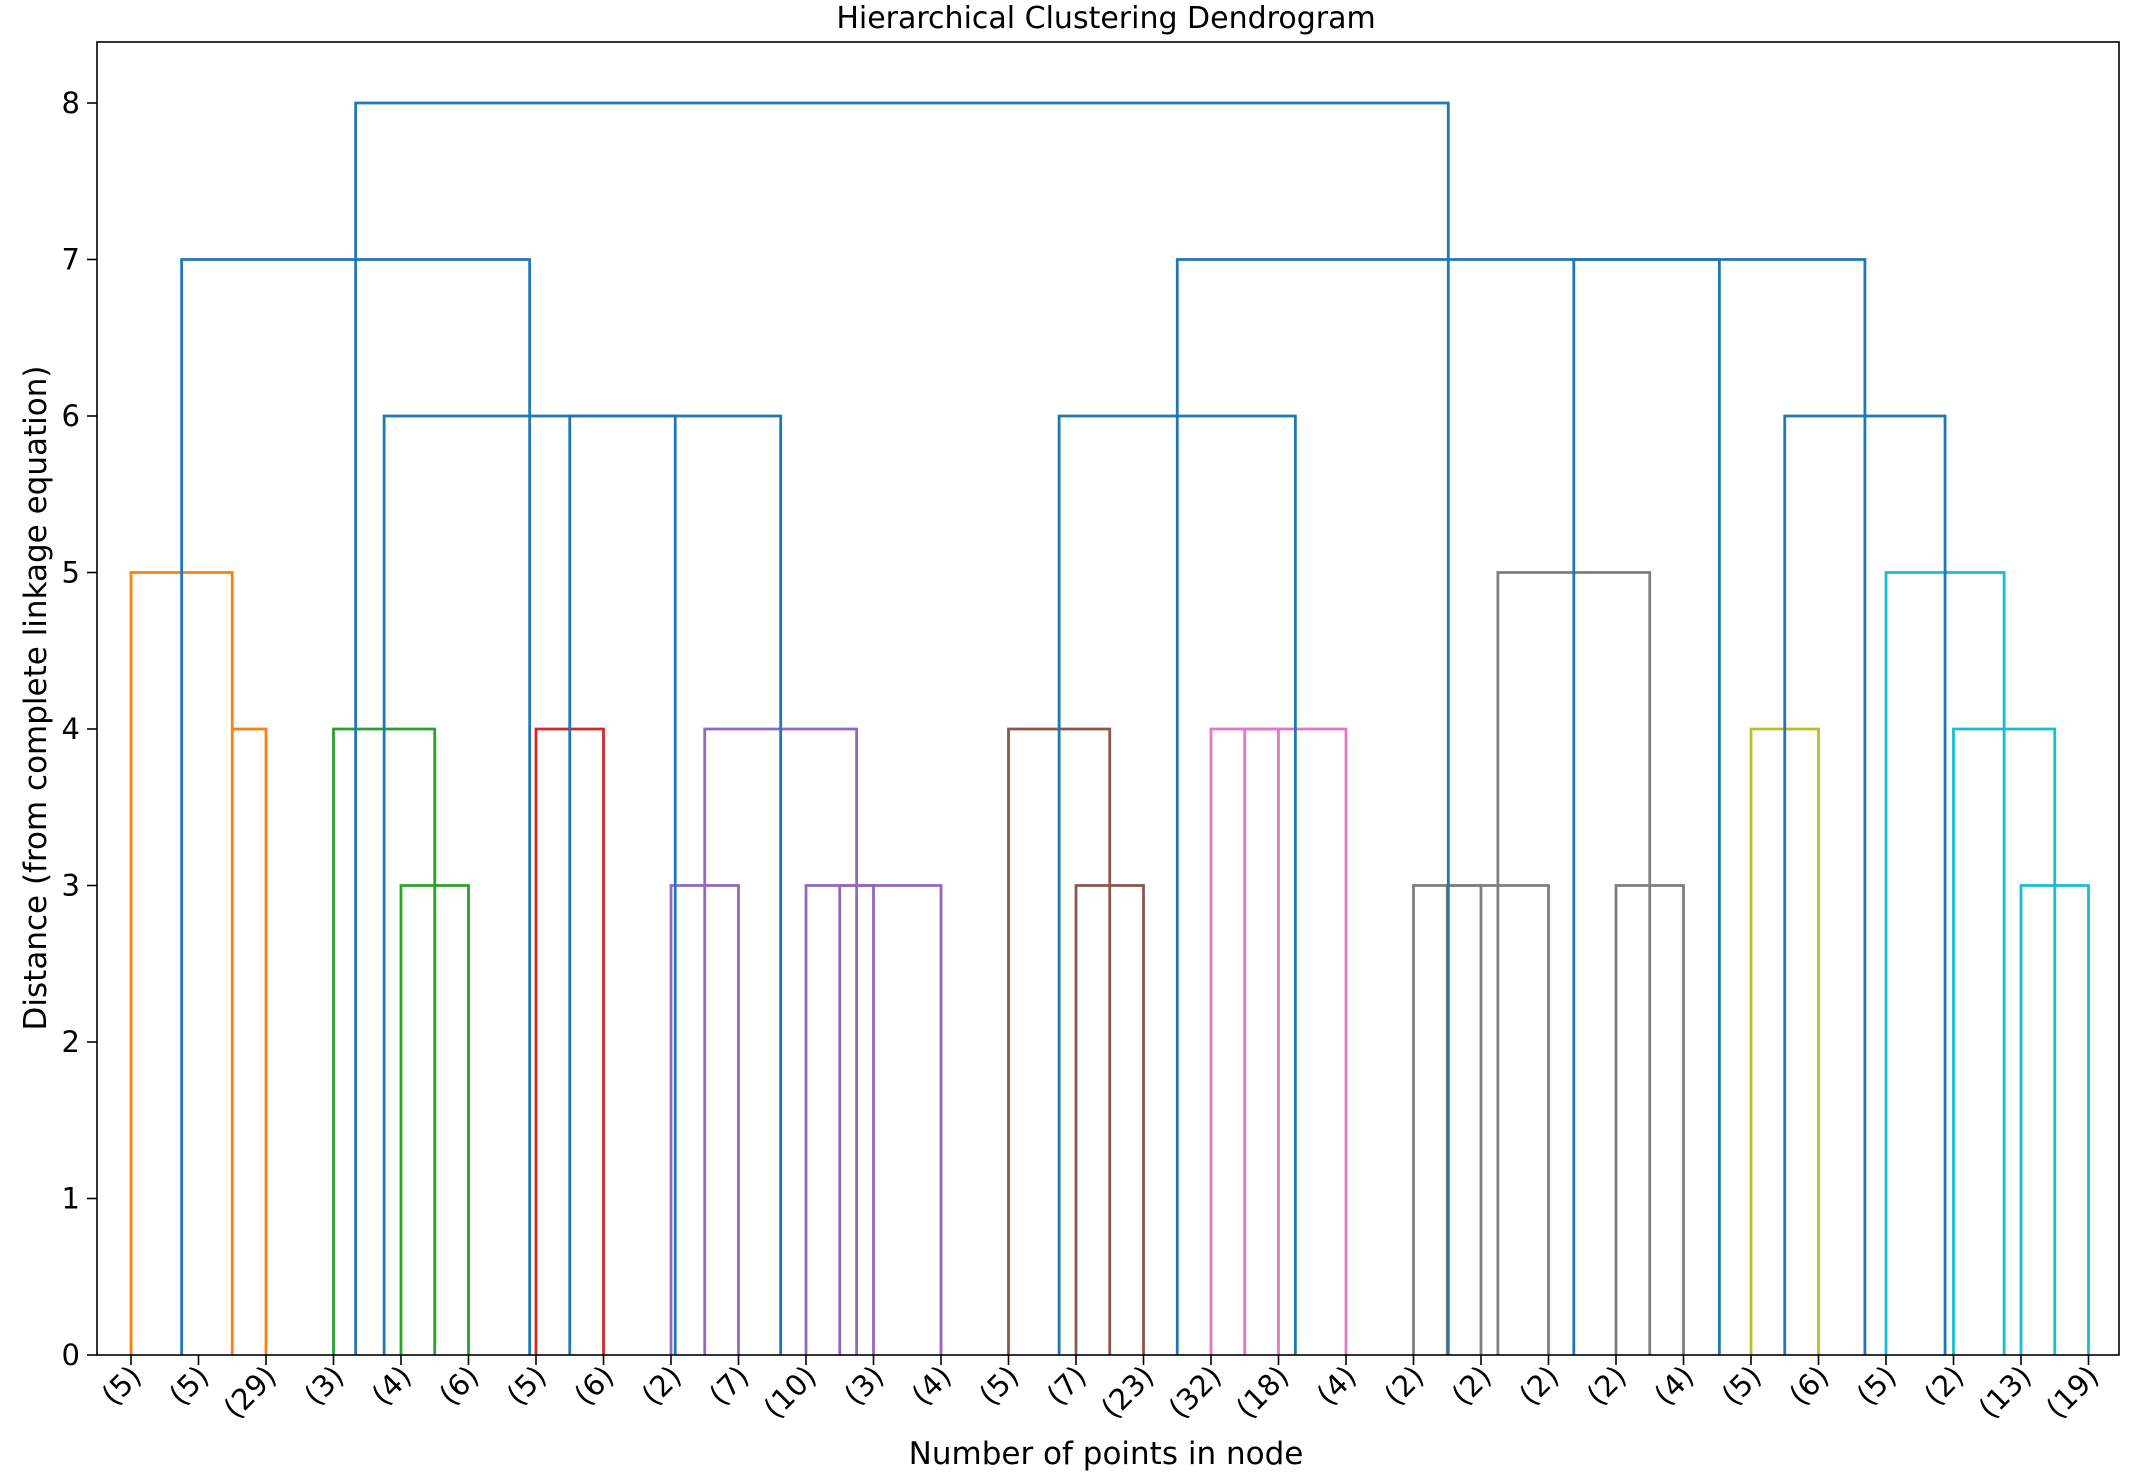 The width and height of the screenshot is (2136, 1472). I want to click on leaf-label: (19), so click(2072, 1392).